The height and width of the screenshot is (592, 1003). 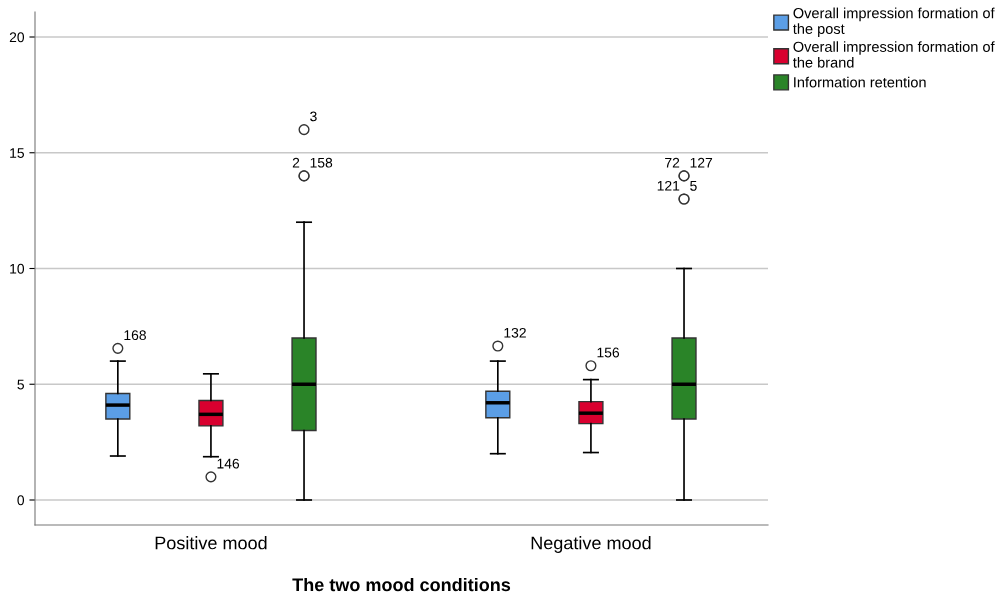 What do you see at coordinates (296, 162) in the screenshot?
I see `annotation: 2` at bounding box center [296, 162].